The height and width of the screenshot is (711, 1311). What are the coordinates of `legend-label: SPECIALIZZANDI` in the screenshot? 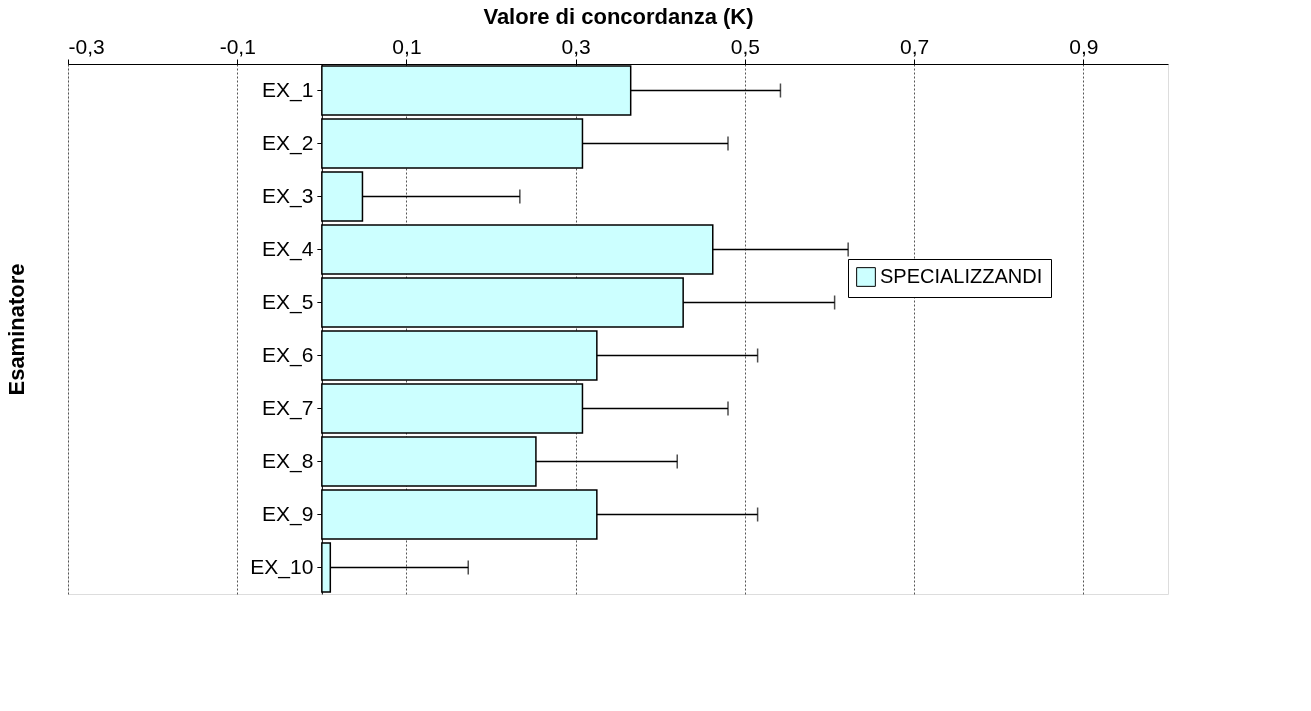 It's located at (961, 276).